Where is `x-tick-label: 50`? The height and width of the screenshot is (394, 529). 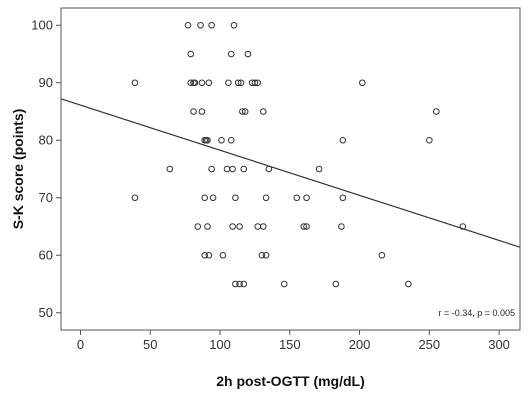 x-tick-label: 50 is located at coordinates (150, 344).